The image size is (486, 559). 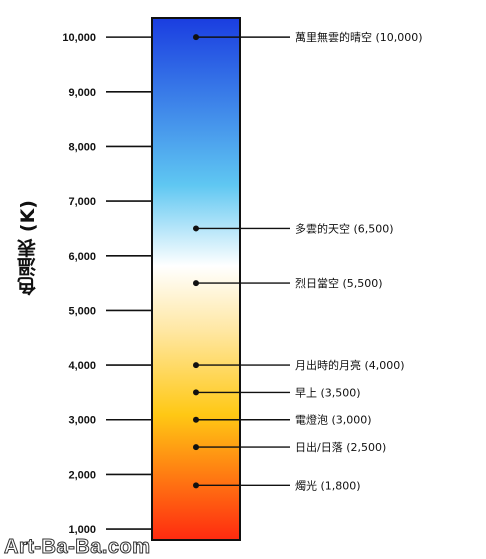 I want to click on annotation-label: 月出時的月亮 (4,000), so click(x=350, y=365).